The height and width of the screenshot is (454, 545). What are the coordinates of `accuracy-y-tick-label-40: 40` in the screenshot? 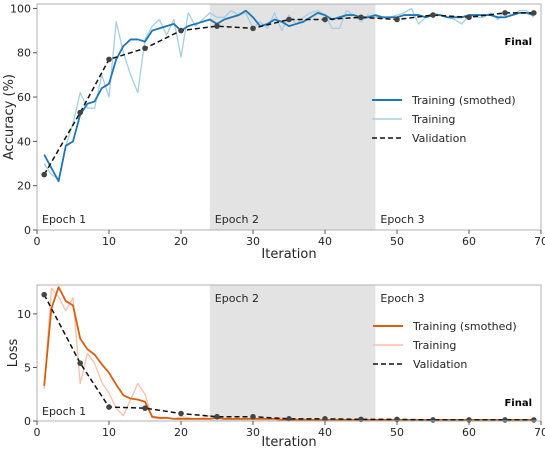 It's located at (24, 141).